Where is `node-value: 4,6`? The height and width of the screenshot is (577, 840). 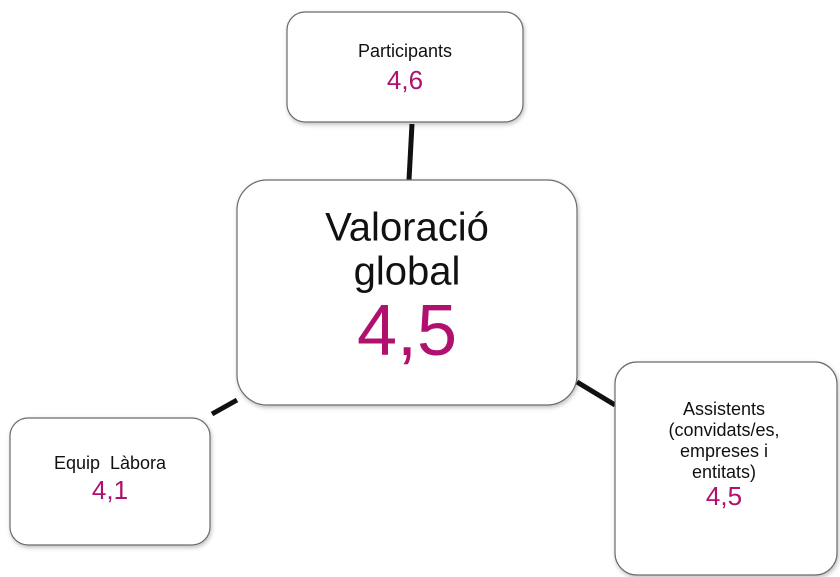
node-value: 4,6 is located at coordinates (405, 80).